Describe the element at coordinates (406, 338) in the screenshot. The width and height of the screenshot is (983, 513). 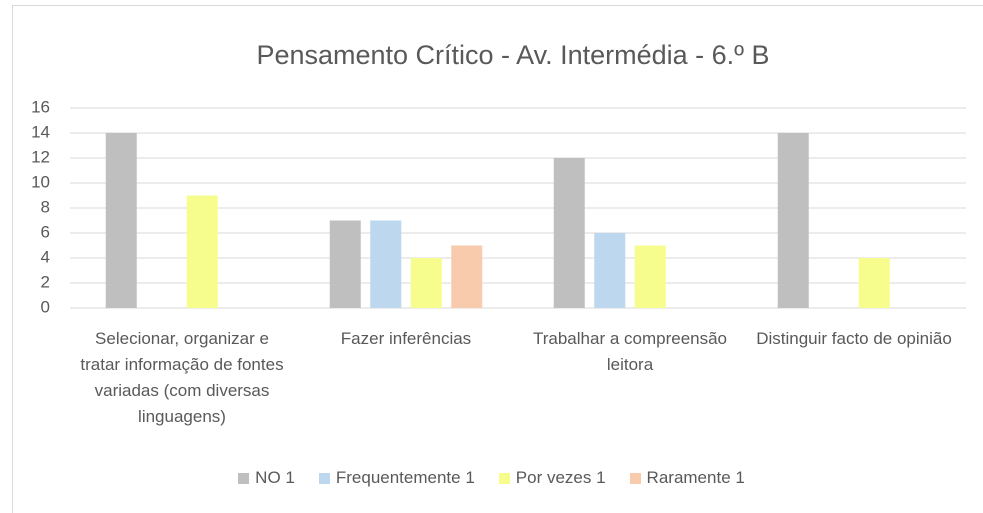
I see `x-tick-label: Fazer inferências` at that location.